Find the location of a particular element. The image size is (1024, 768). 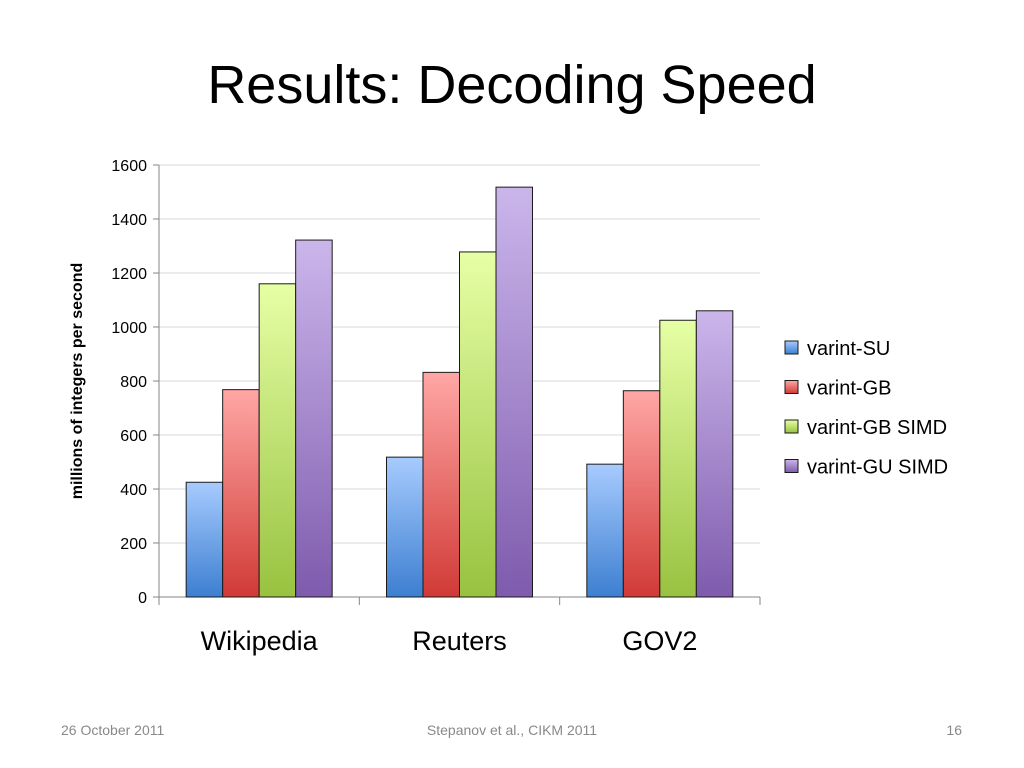

bar-varint-gu-simd-reuters is located at coordinates (514, 392).